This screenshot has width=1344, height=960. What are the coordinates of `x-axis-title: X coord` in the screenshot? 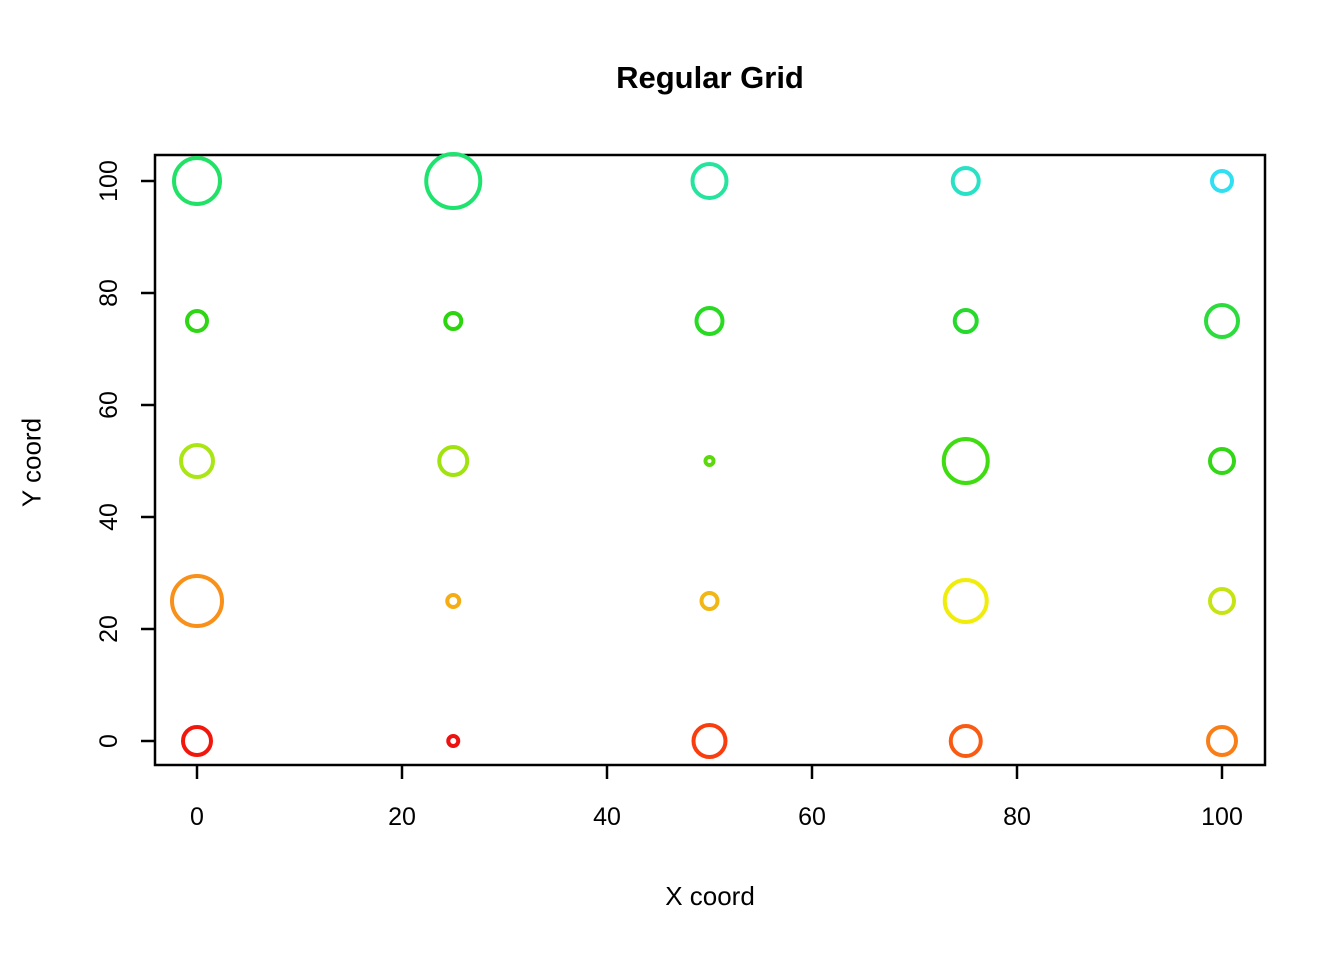 It's located at (710, 896).